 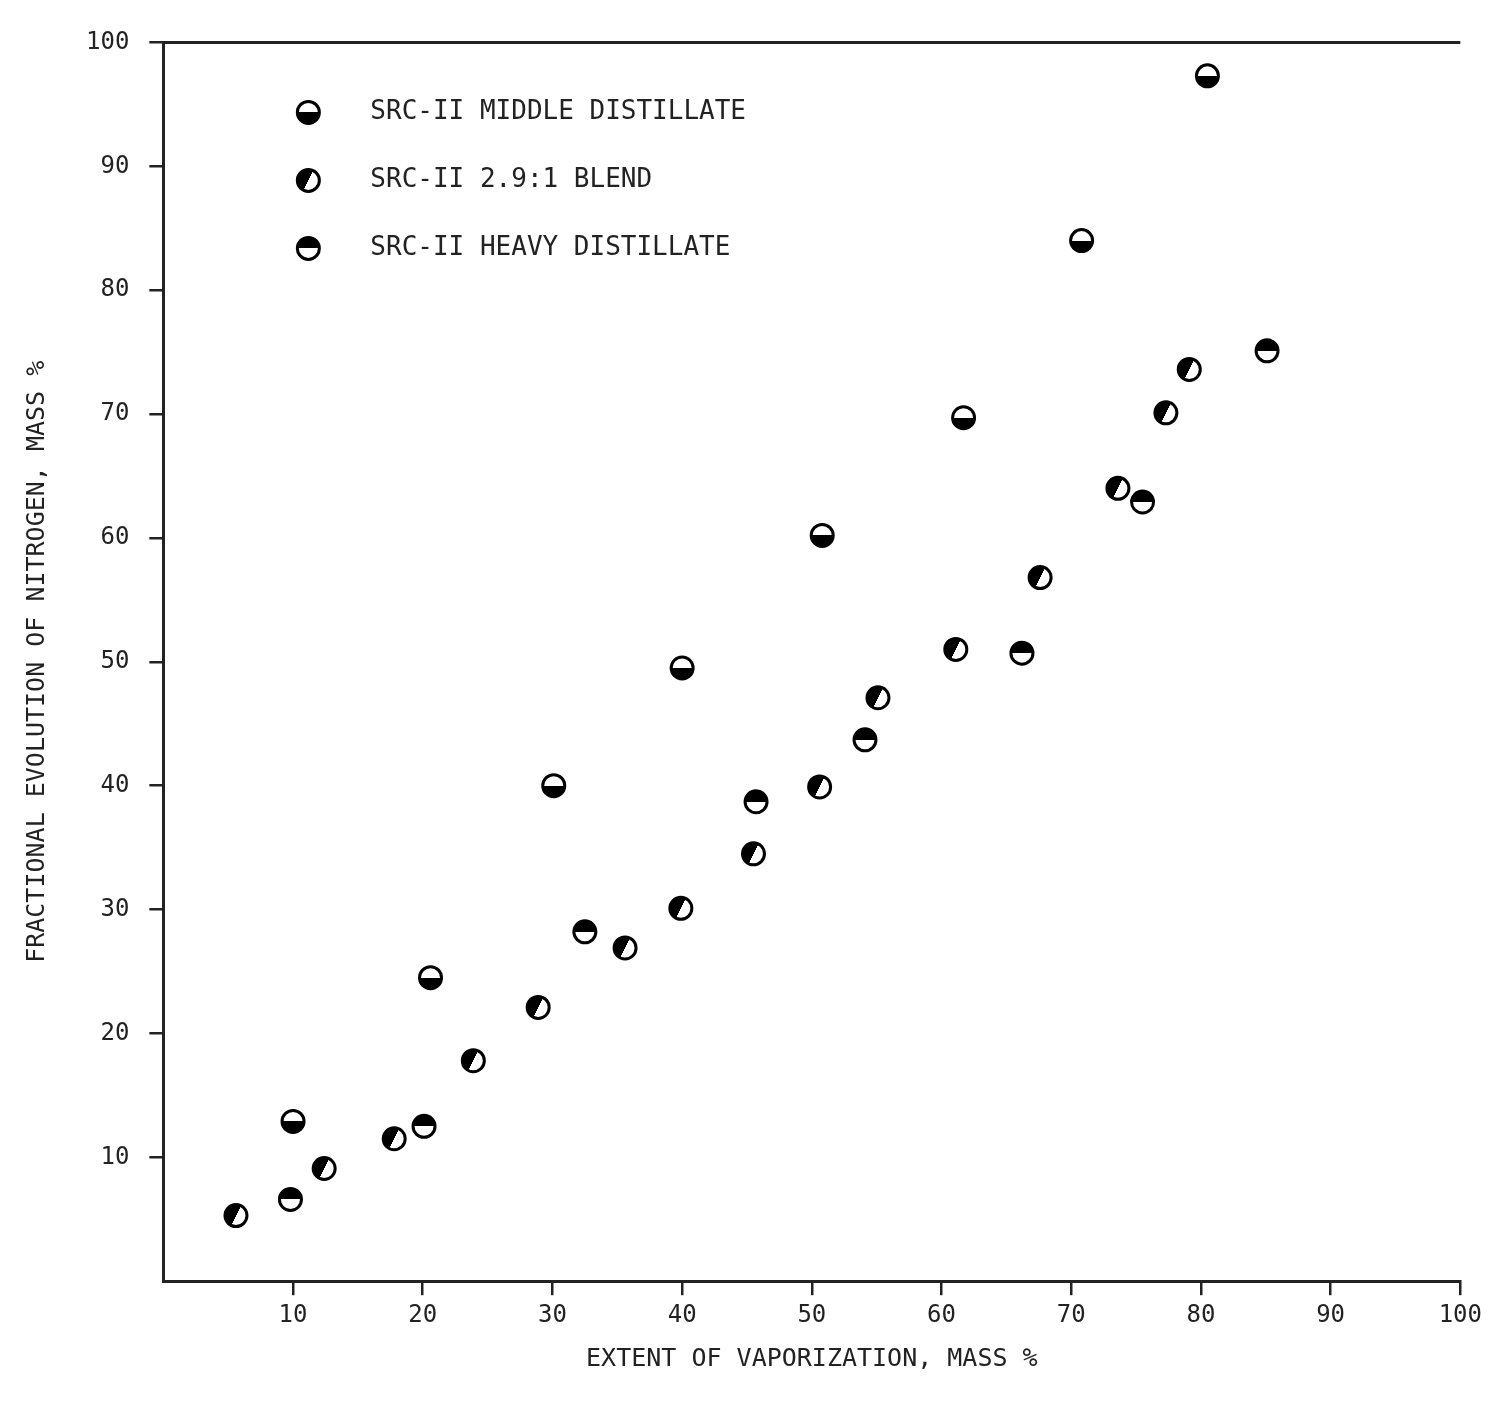 What do you see at coordinates (558, 110) in the screenshot?
I see `legend-label: SRC-II MIDDLE DISTILLATE` at bounding box center [558, 110].